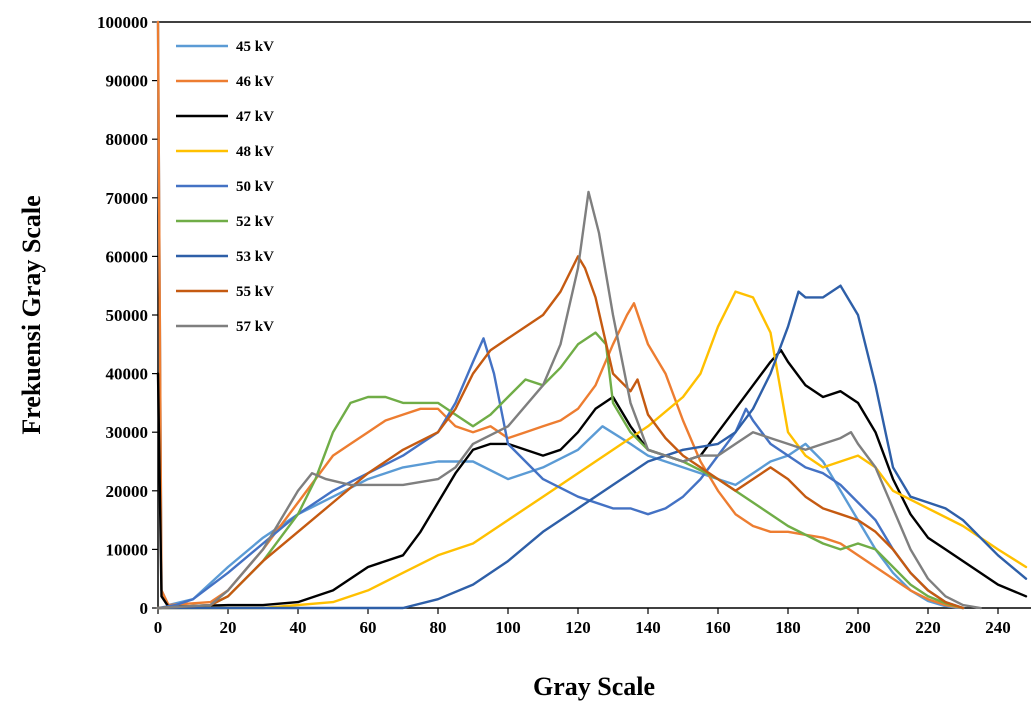 This screenshot has width=1031, height=702. What do you see at coordinates (31, 314) in the screenshot?
I see `y-axis-title: Frekuensi Gray Scale` at bounding box center [31, 314].